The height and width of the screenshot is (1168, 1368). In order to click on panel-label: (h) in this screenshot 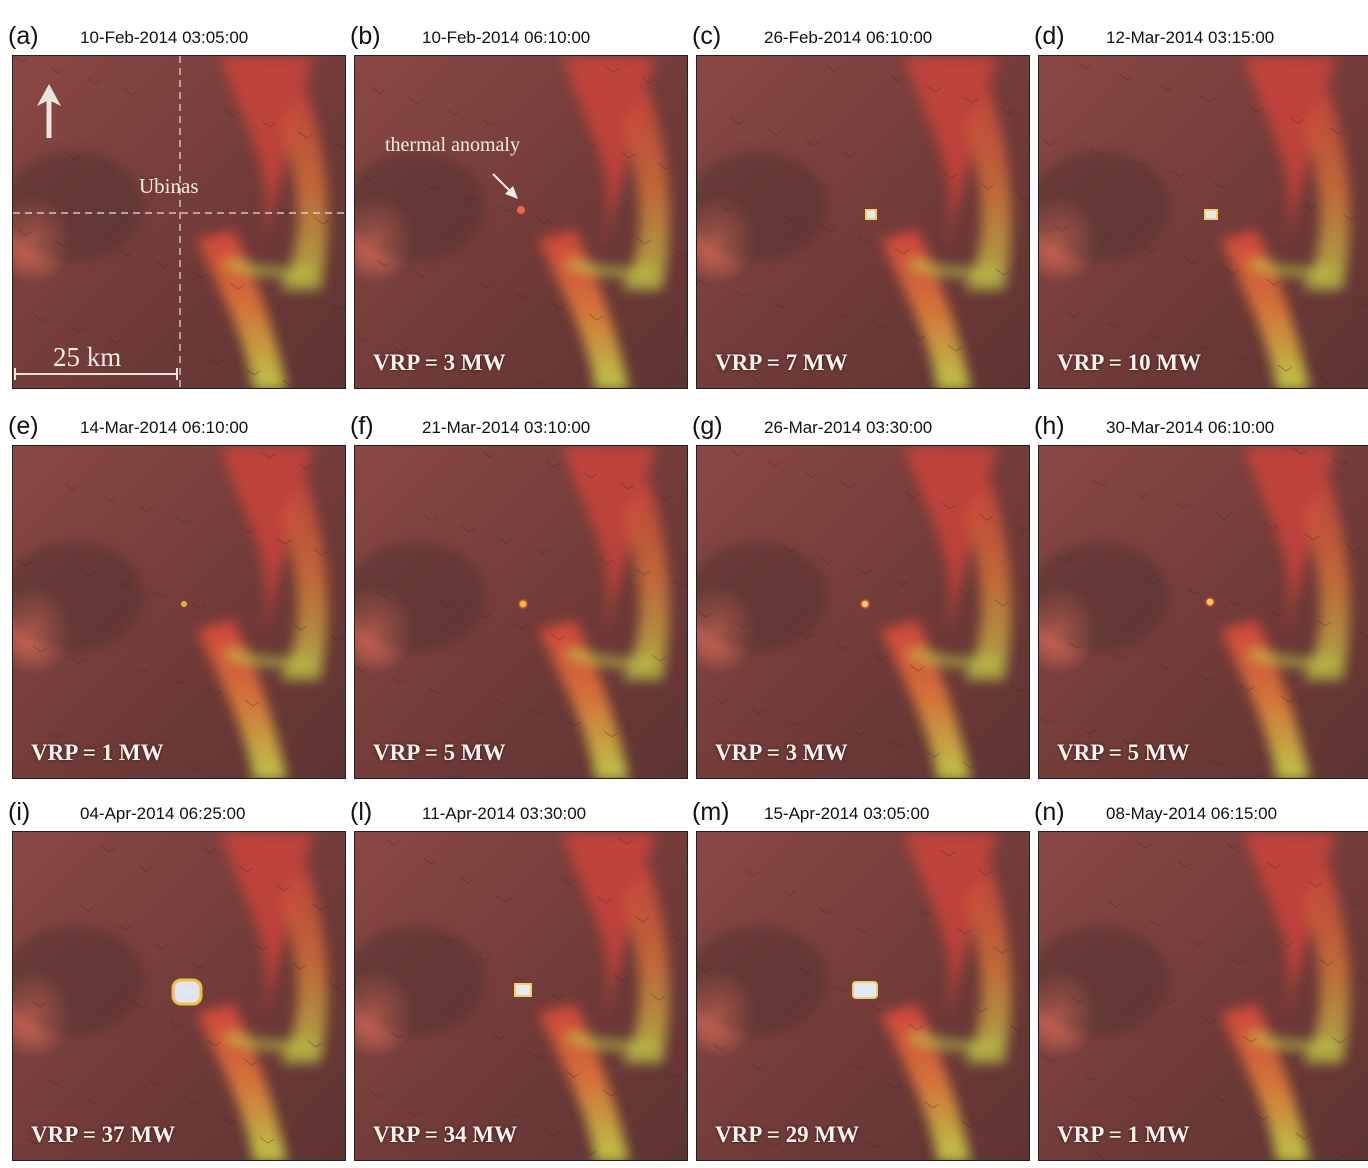, I will do `click(1049, 426)`.